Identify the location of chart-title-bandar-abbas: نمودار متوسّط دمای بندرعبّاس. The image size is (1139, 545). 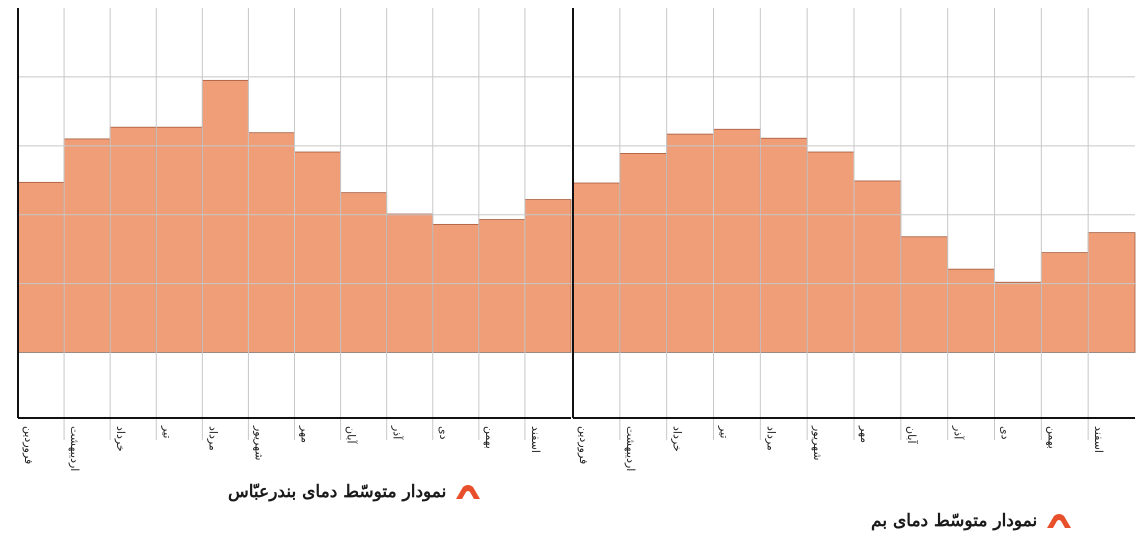
(337, 492).